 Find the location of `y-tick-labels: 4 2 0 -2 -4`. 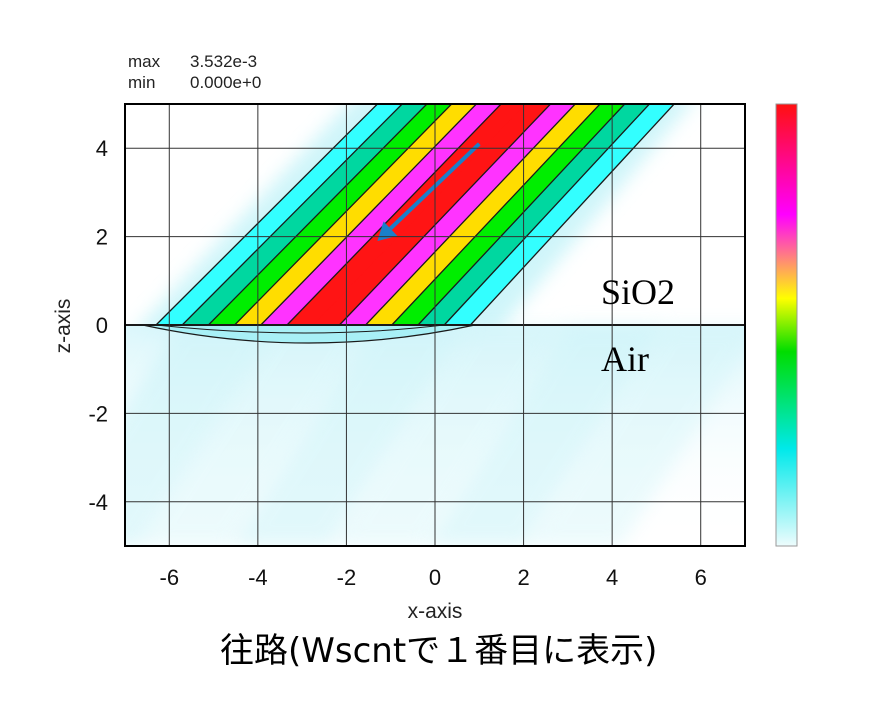

y-tick-labels: 4 2 0 -2 -4 is located at coordinates (98, 325).